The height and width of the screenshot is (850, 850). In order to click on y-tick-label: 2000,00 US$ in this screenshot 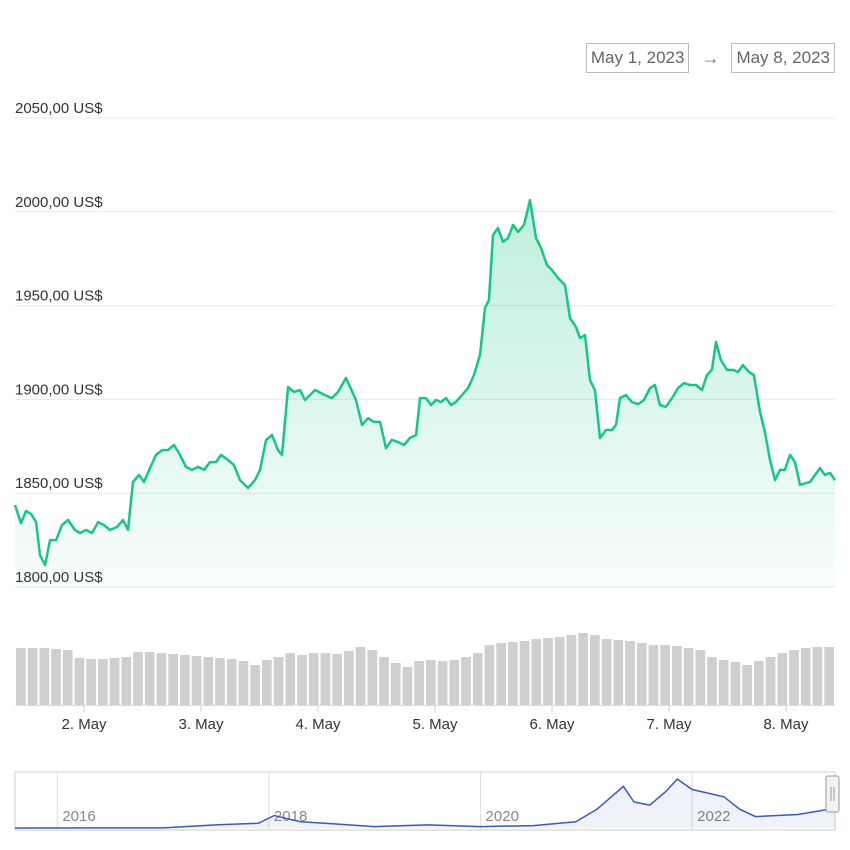, I will do `click(59, 202)`.